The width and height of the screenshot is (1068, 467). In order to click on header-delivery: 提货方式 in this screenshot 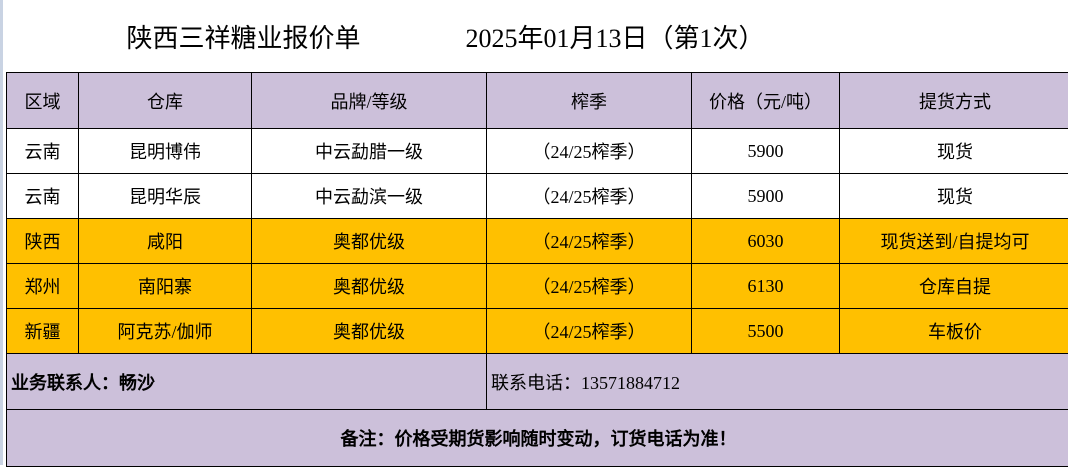, I will do `click(954, 101)`.